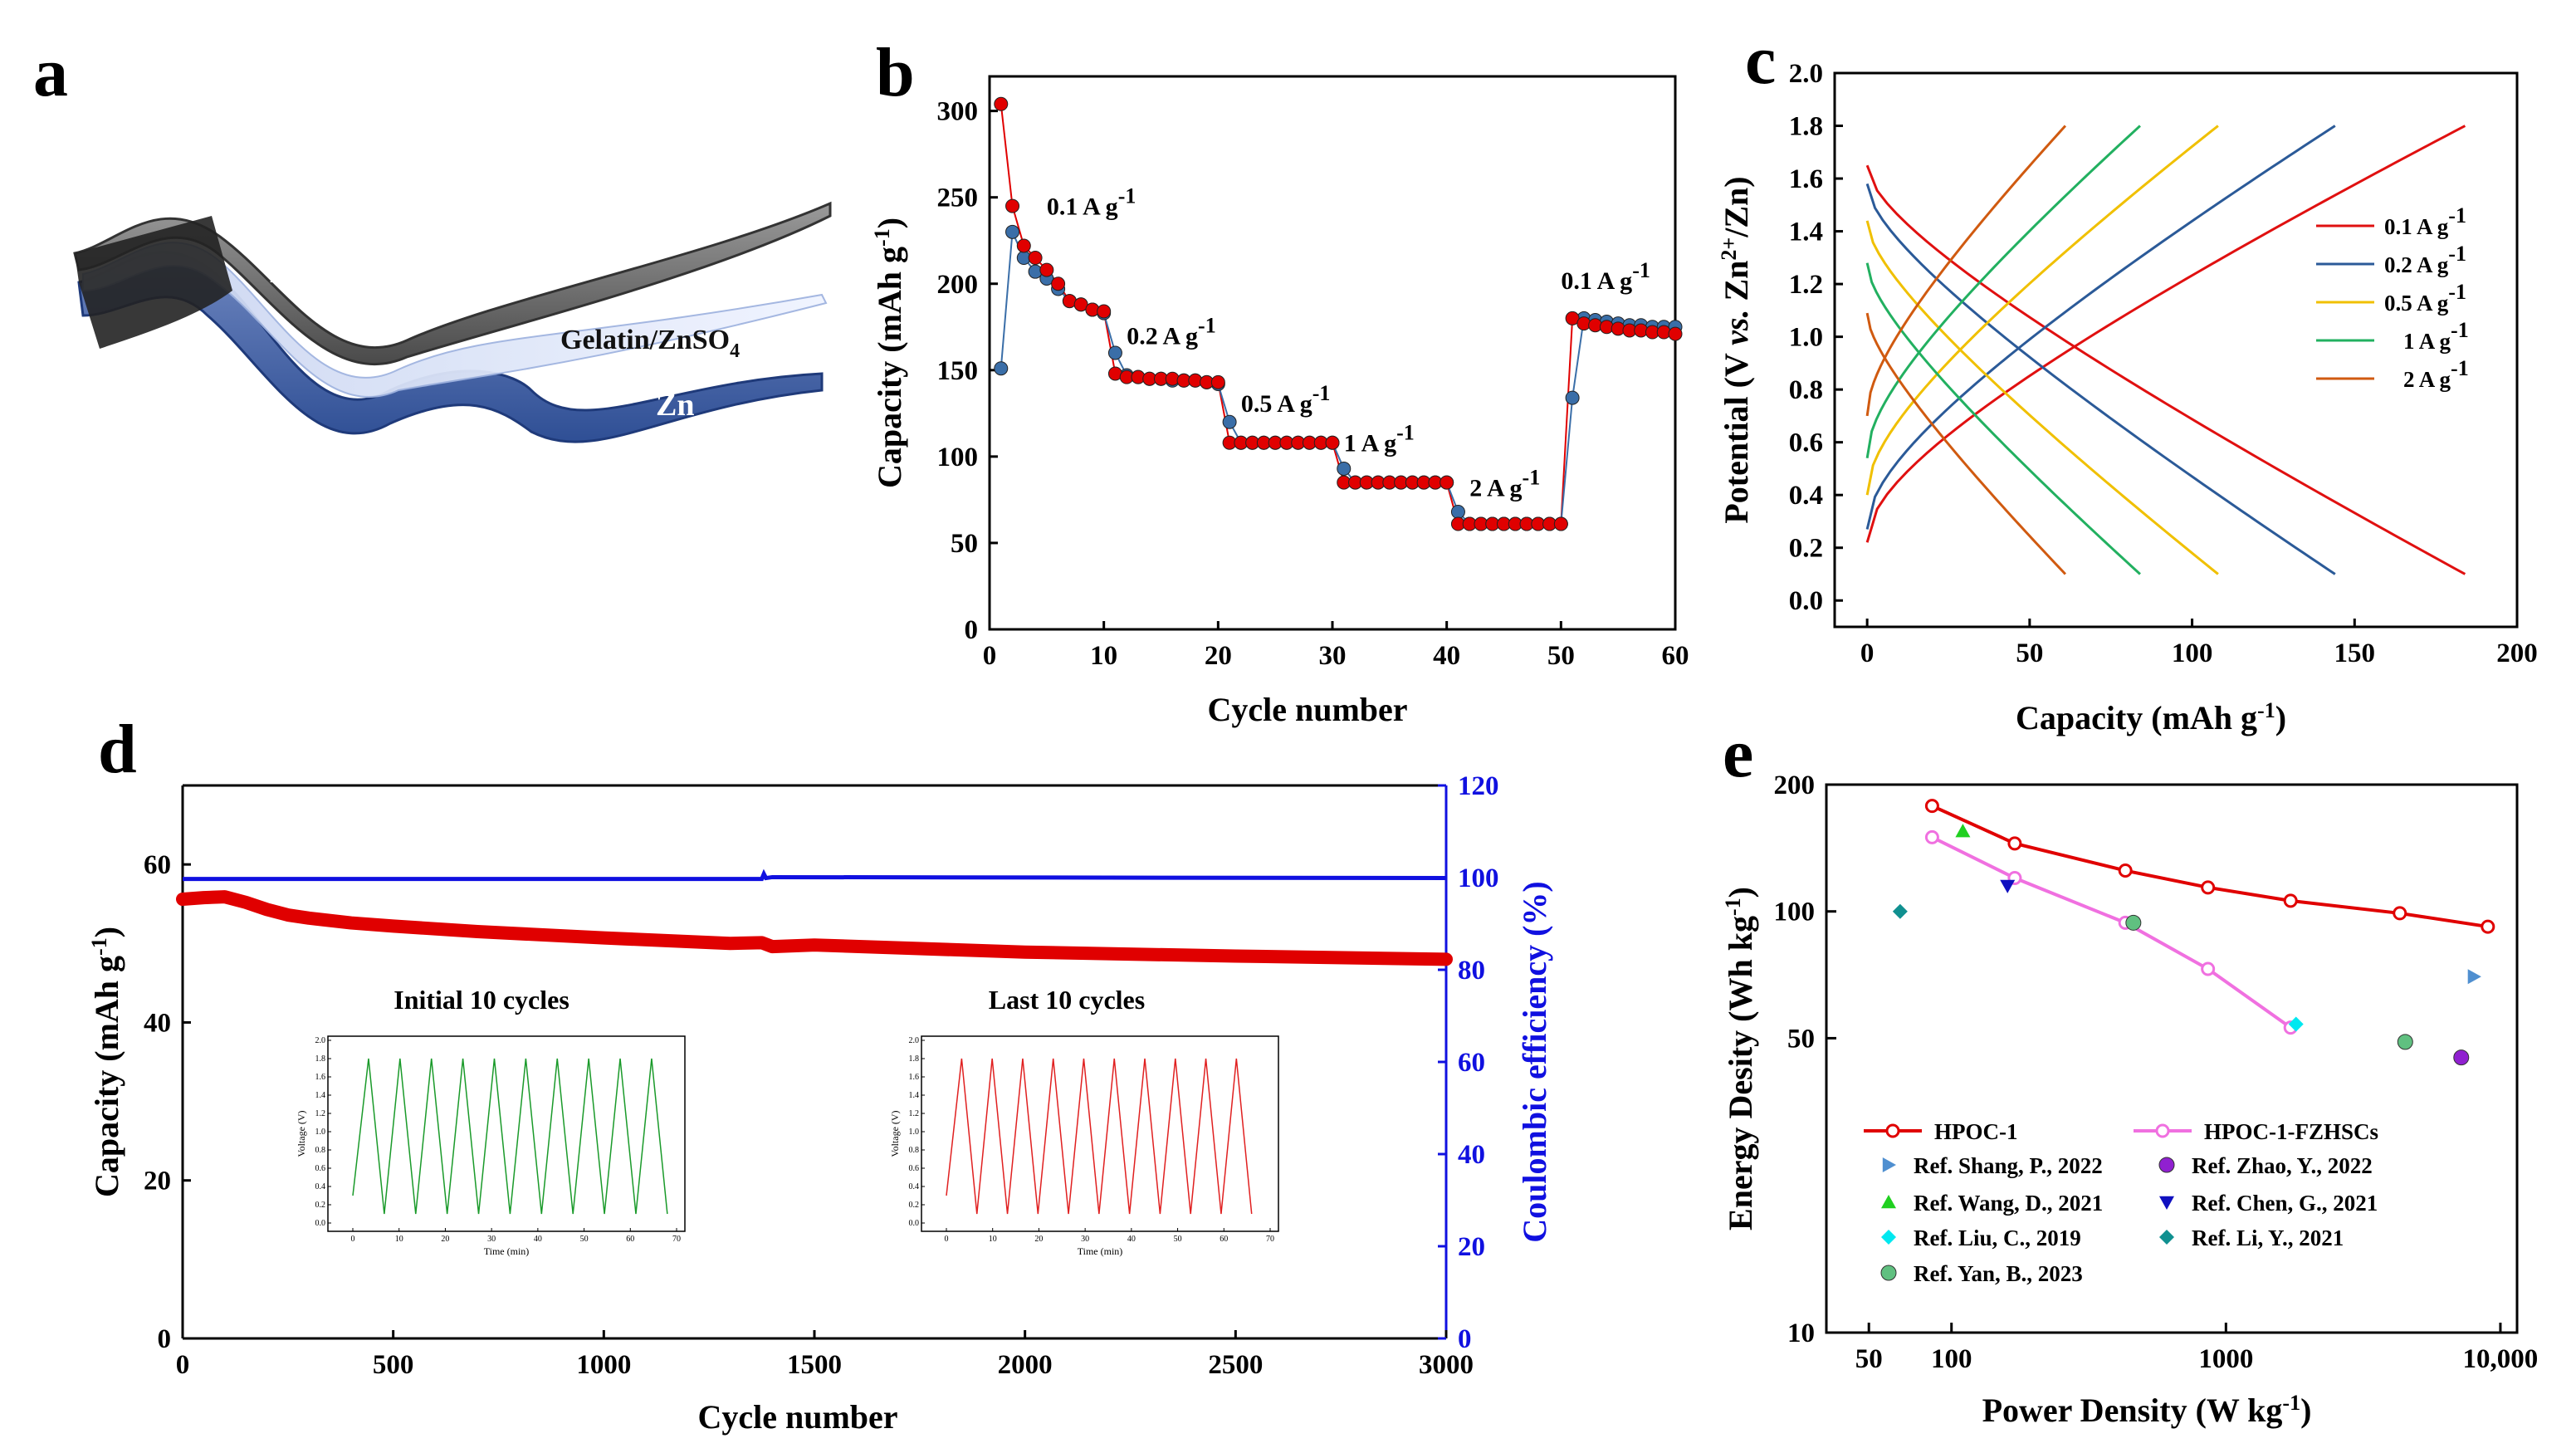 The image size is (2576, 1453). I want to click on y-axis-title: Energy Desity (Wh kg-1), so click(1740, 1058).